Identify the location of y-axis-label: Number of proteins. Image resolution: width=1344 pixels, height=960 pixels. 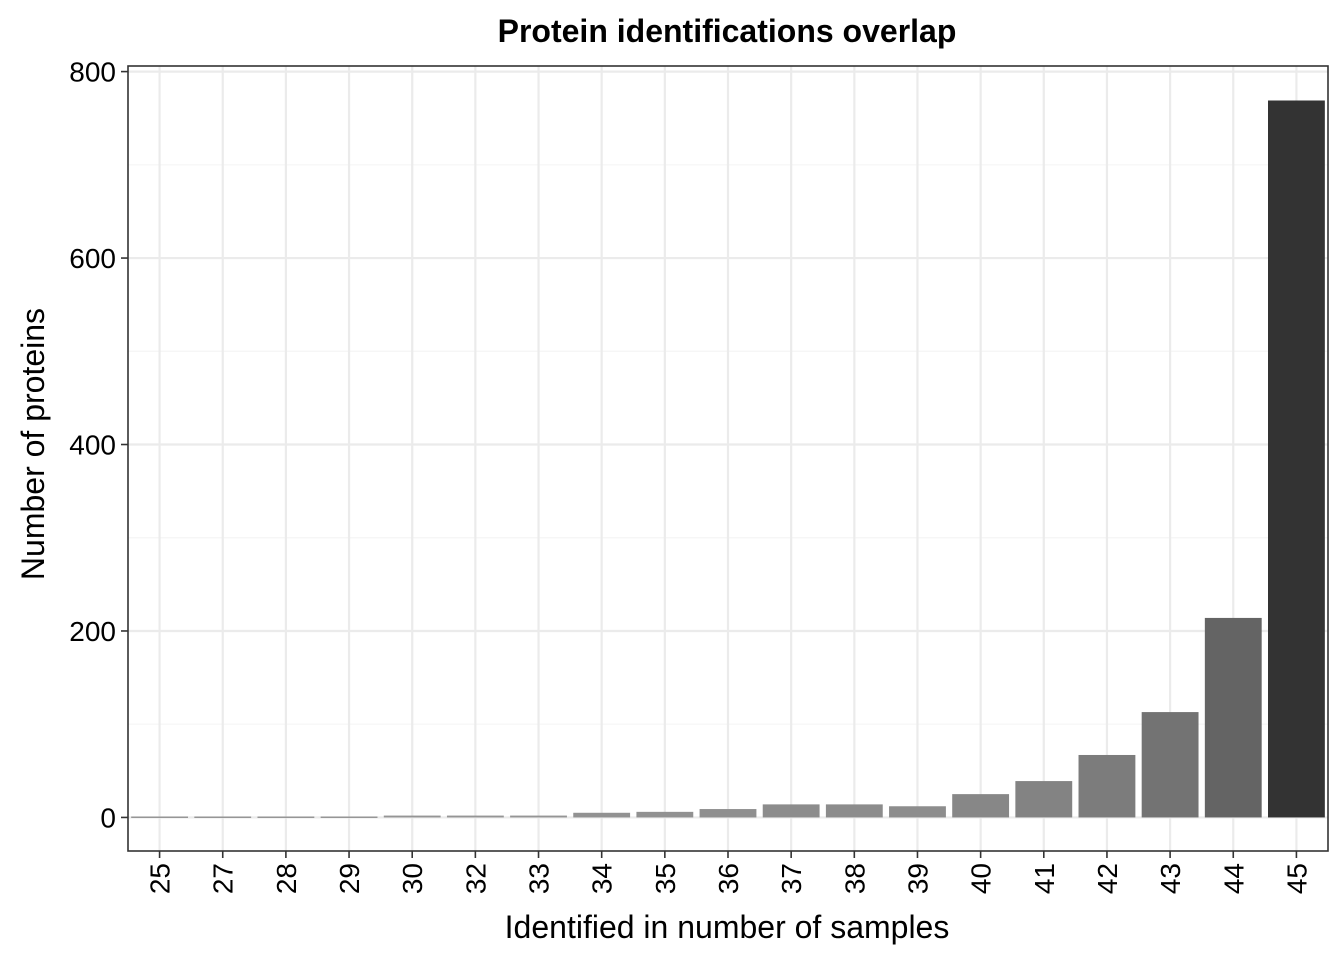
(33, 444).